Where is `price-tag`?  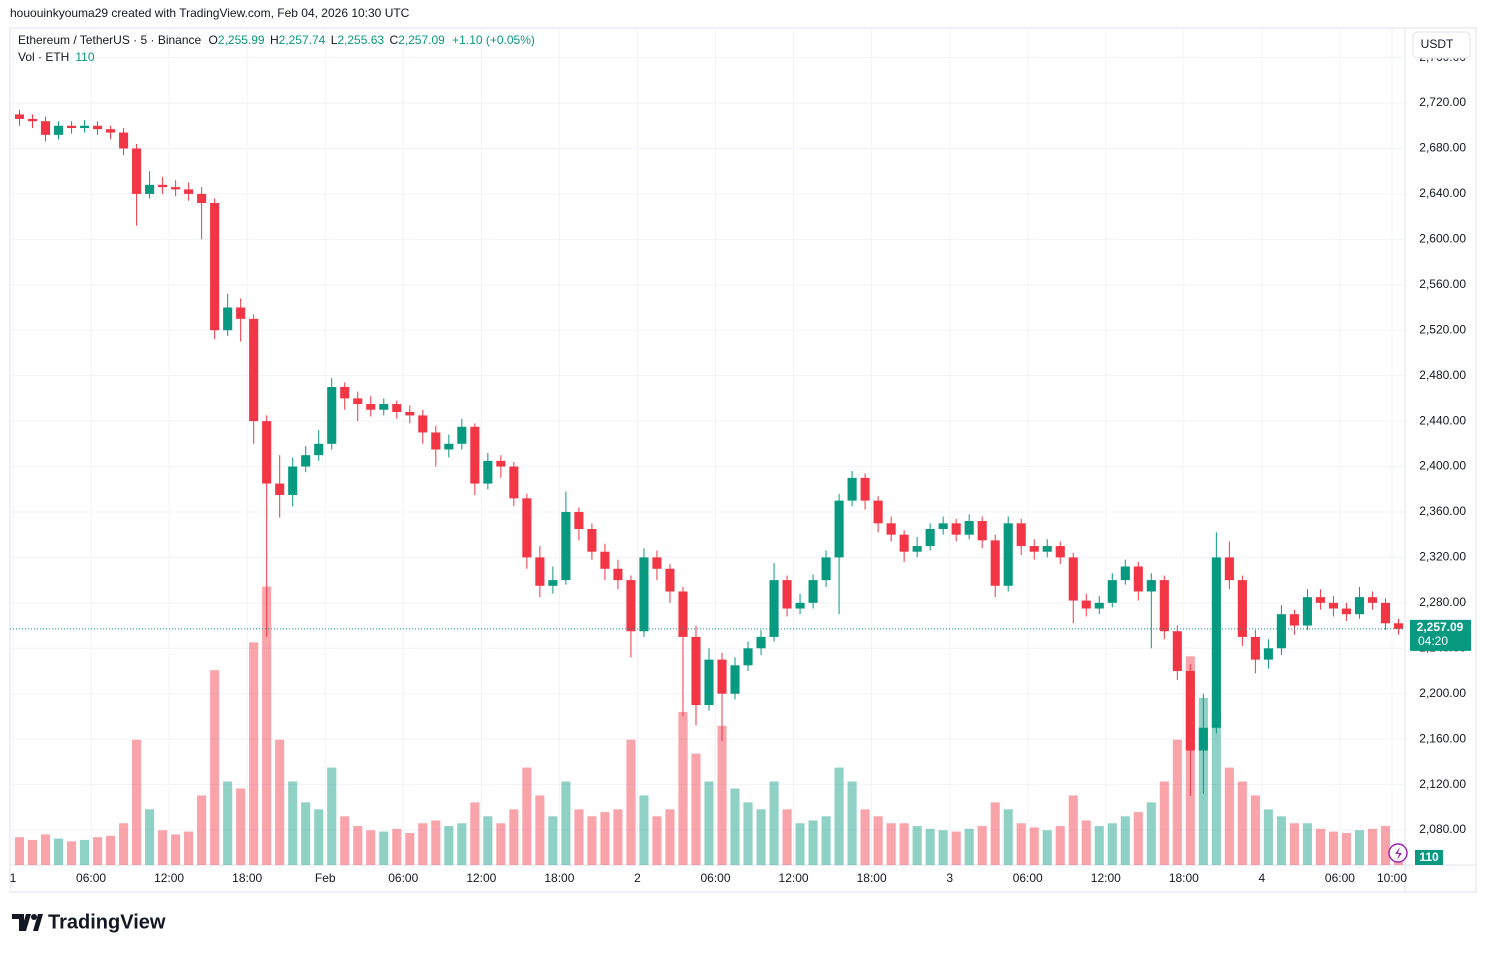
price-tag is located at coordinates (1440, 635).